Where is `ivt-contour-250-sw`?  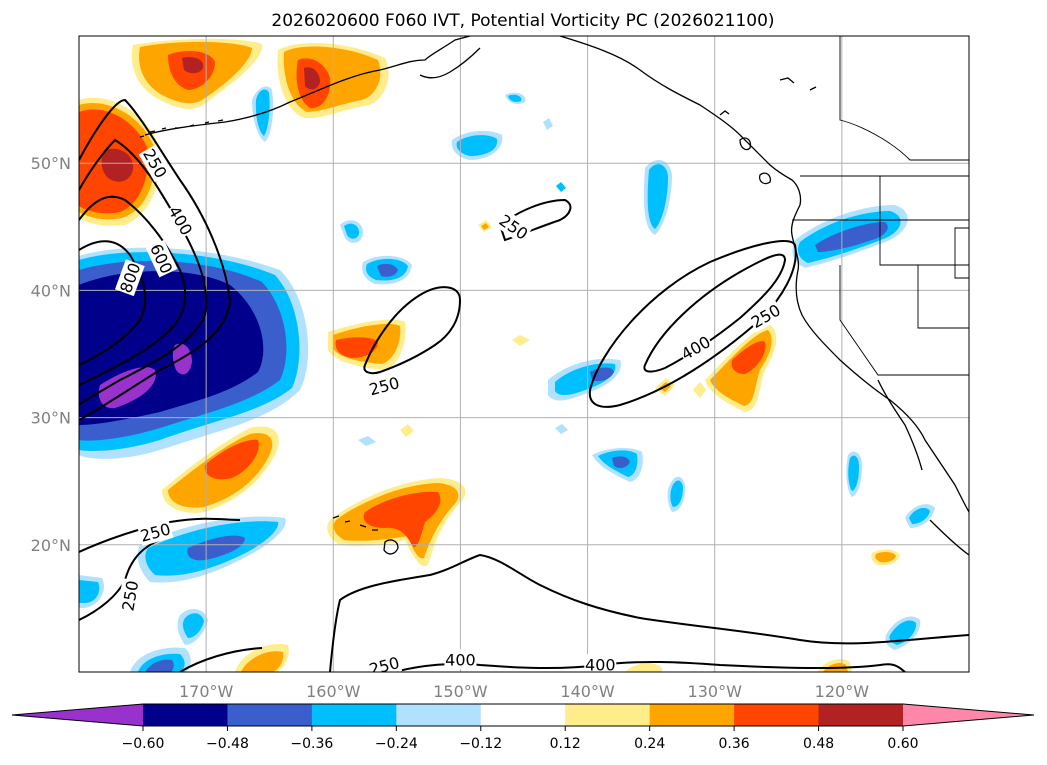 ivt-contour-250-sw is located at coordinates (160, 535).